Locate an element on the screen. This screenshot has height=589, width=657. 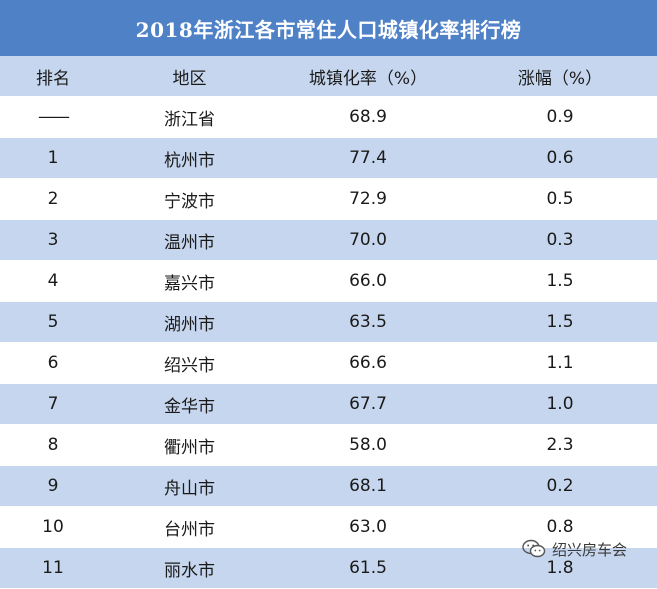
cell-rate: 70.0 is located at coordinates (368, 240).